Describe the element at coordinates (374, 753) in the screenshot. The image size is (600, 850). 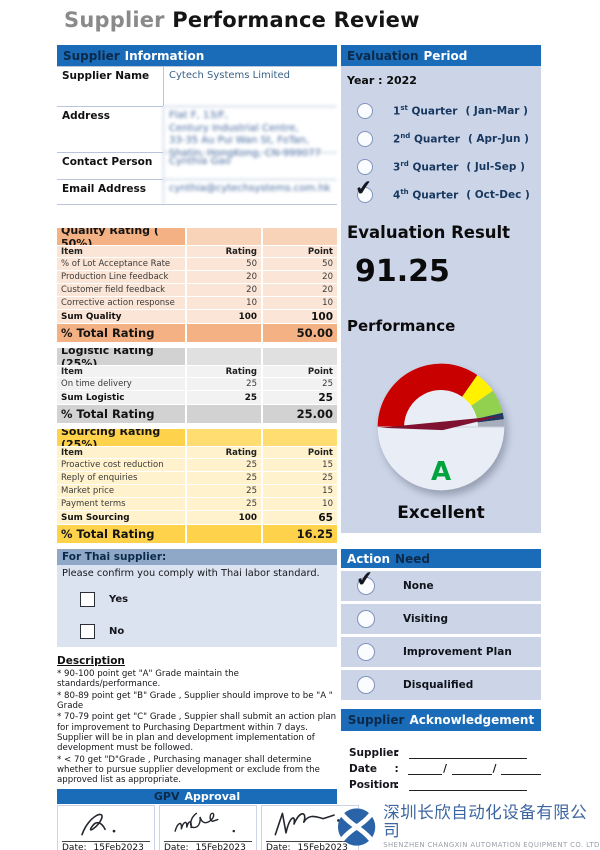
I see `supplier-field-label: Supplier` at that location.